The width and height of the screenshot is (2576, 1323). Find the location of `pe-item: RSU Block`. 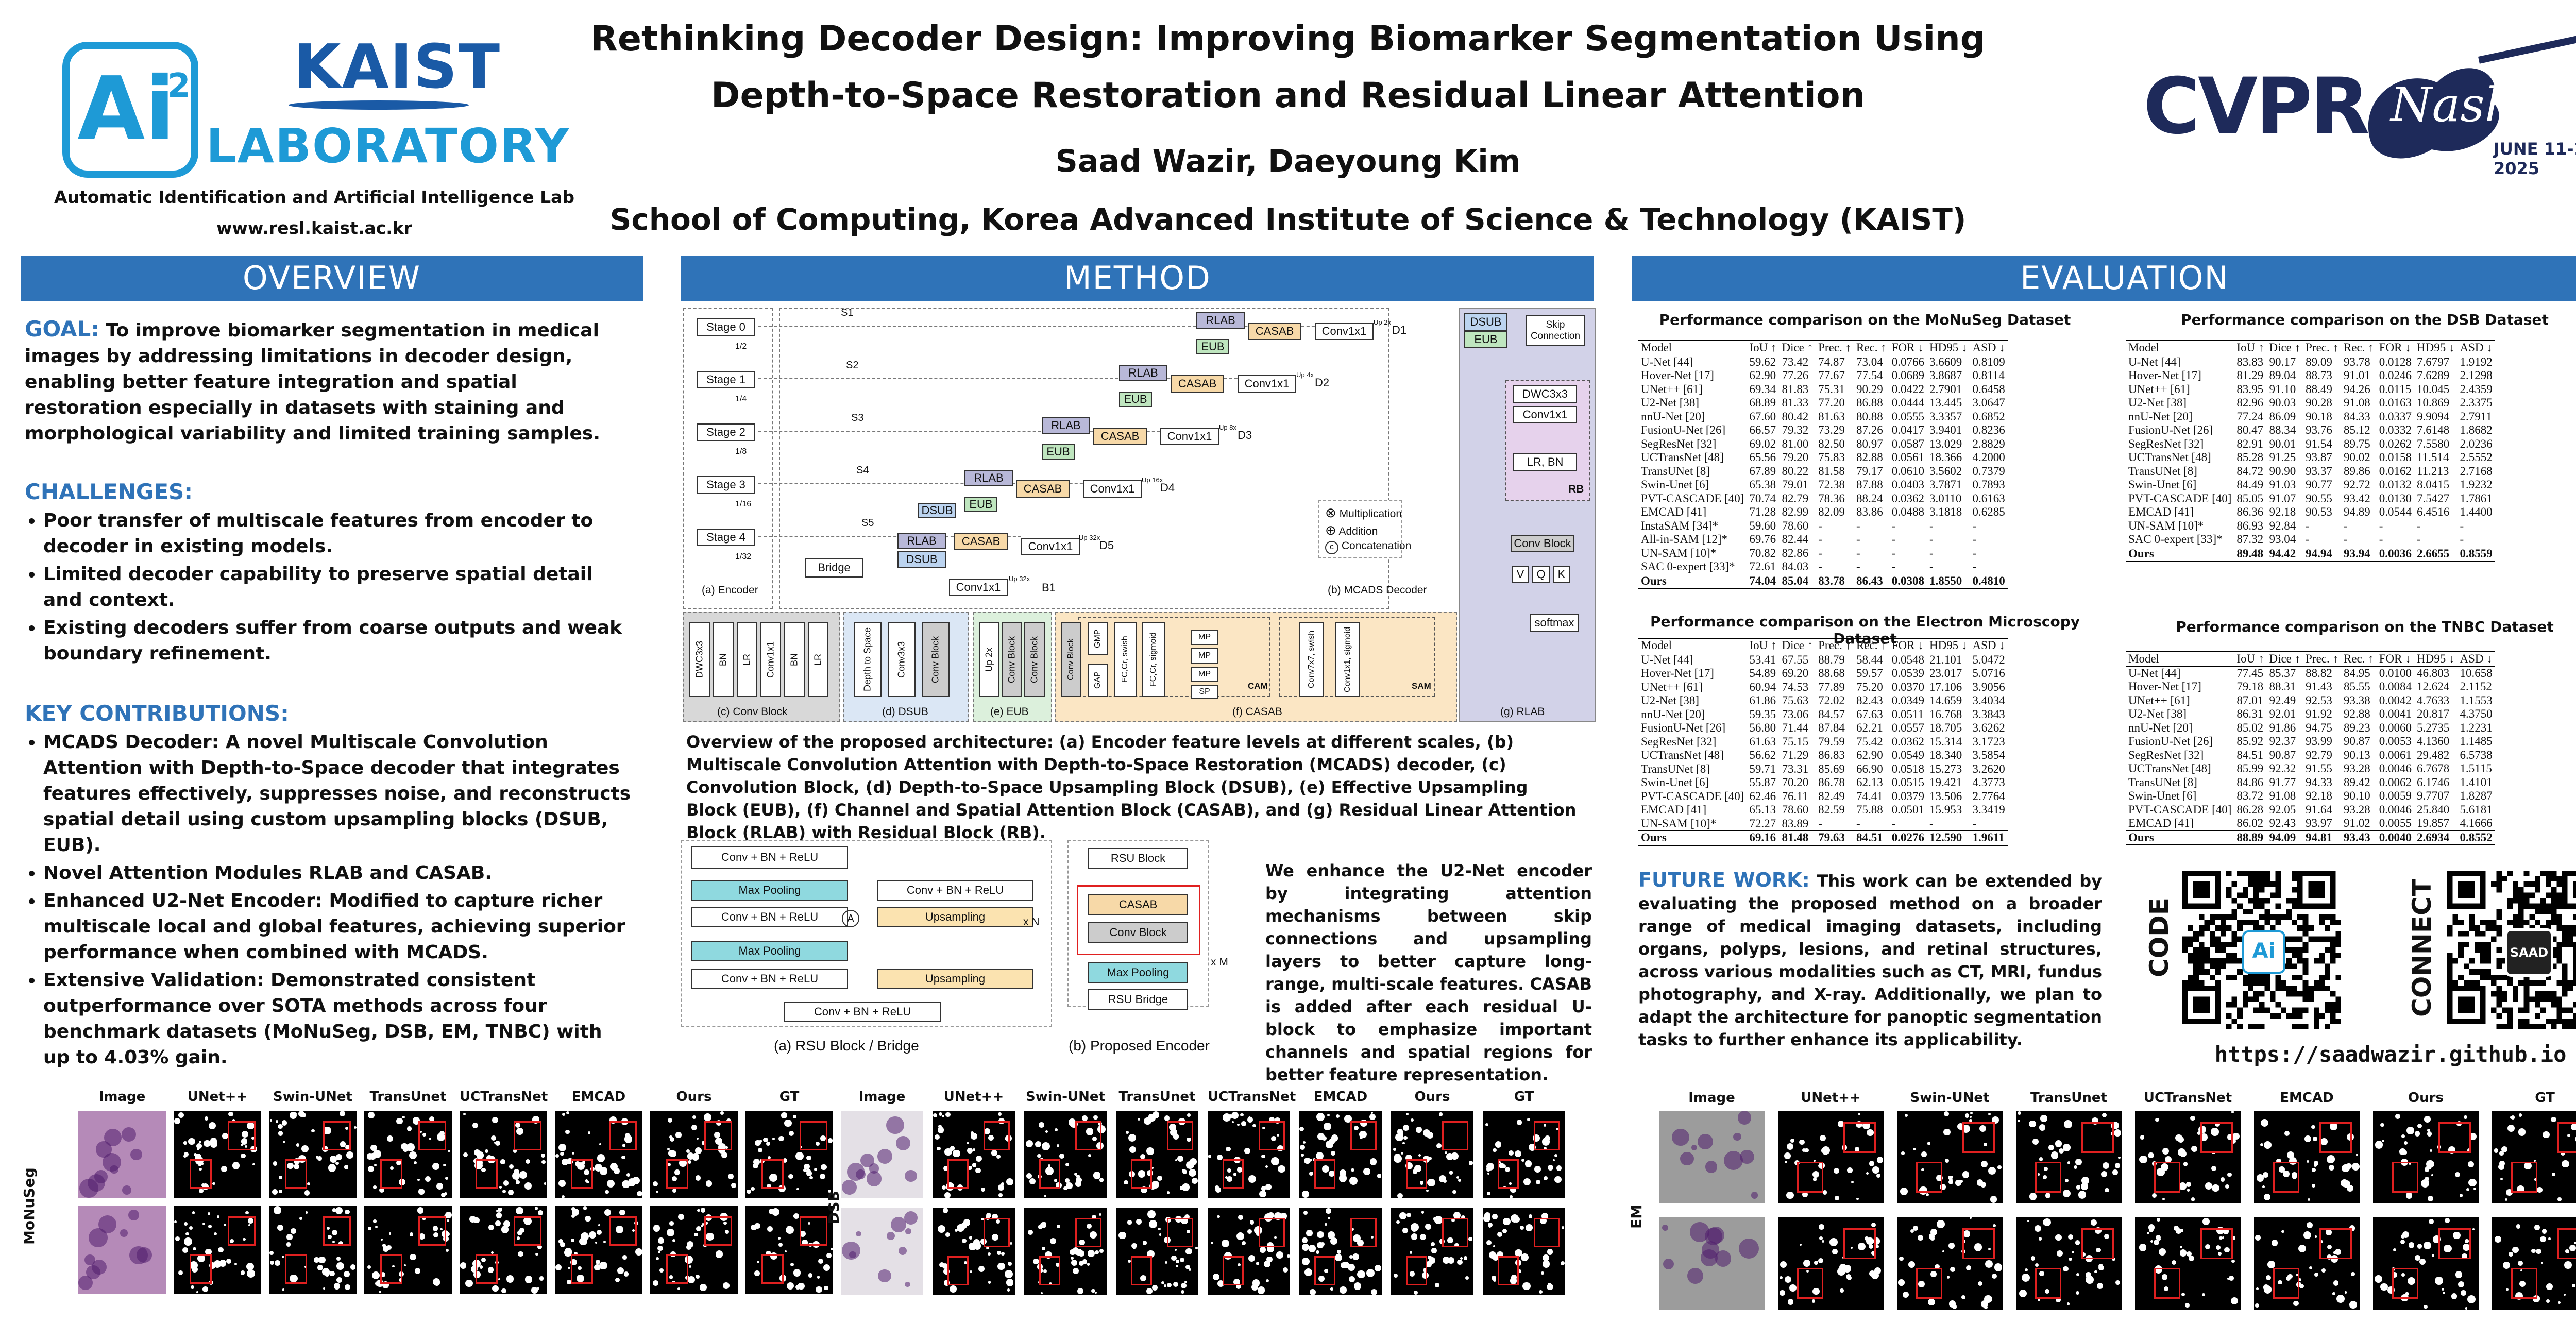

pe-item: RSU Block is located at coordinates (1138, 859).